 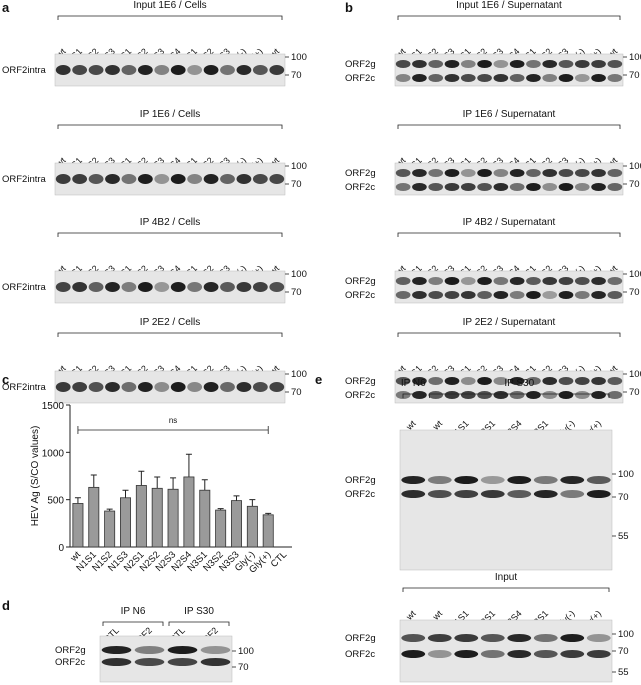 I want to click on blot-title: Input 1E6 / Supernatant, so click(x=509, y=5).